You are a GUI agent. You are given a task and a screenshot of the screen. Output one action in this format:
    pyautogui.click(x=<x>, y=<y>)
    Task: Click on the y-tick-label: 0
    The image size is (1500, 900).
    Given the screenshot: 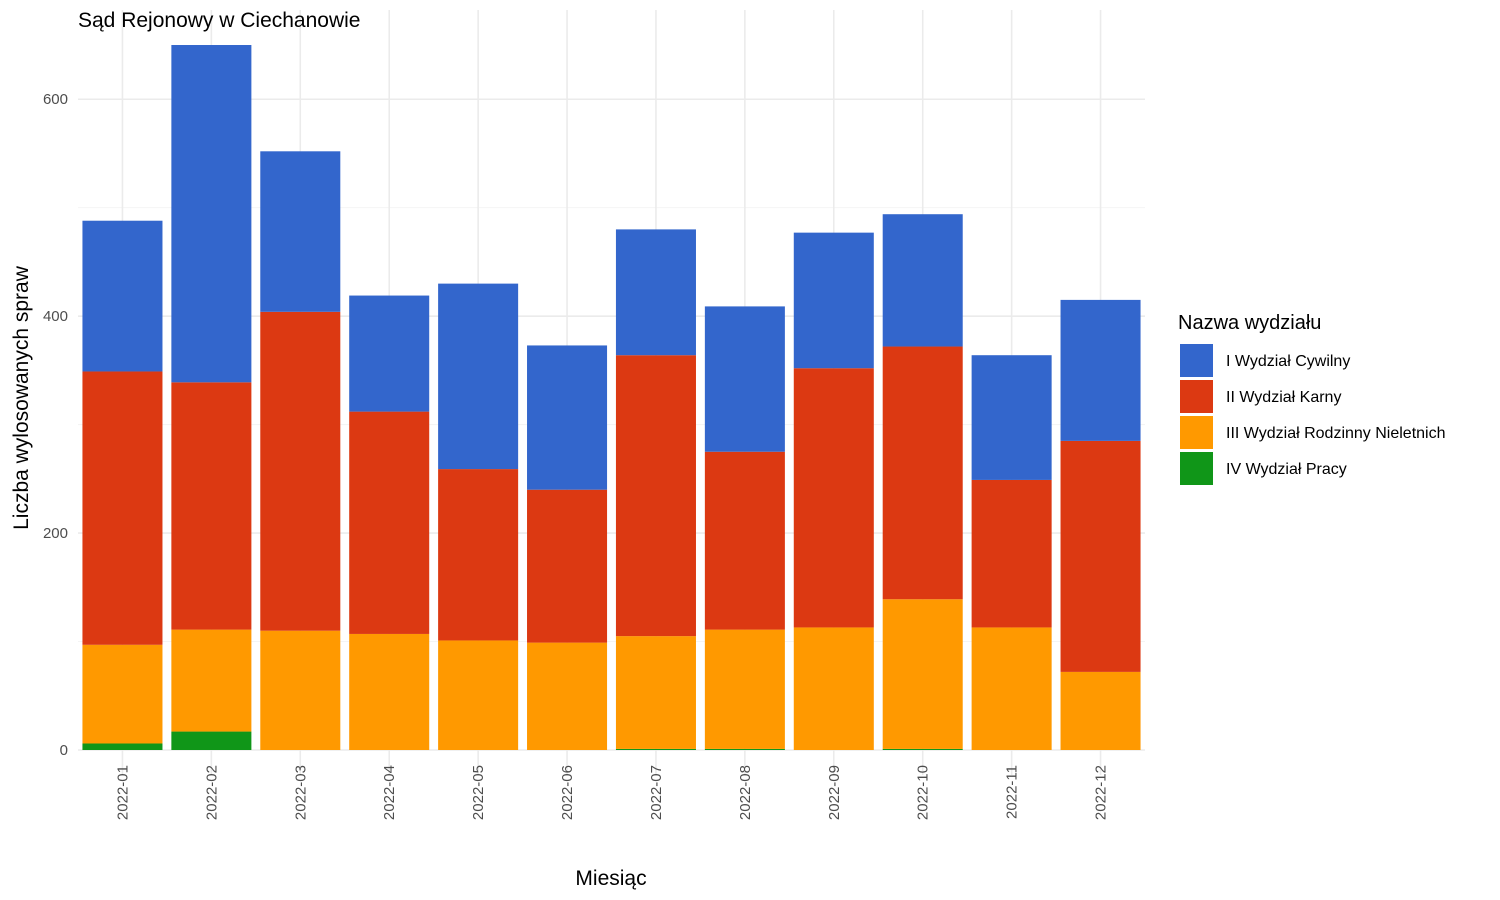 What is the action you would take?
    pyautogui.click(x=64, y=750)
    